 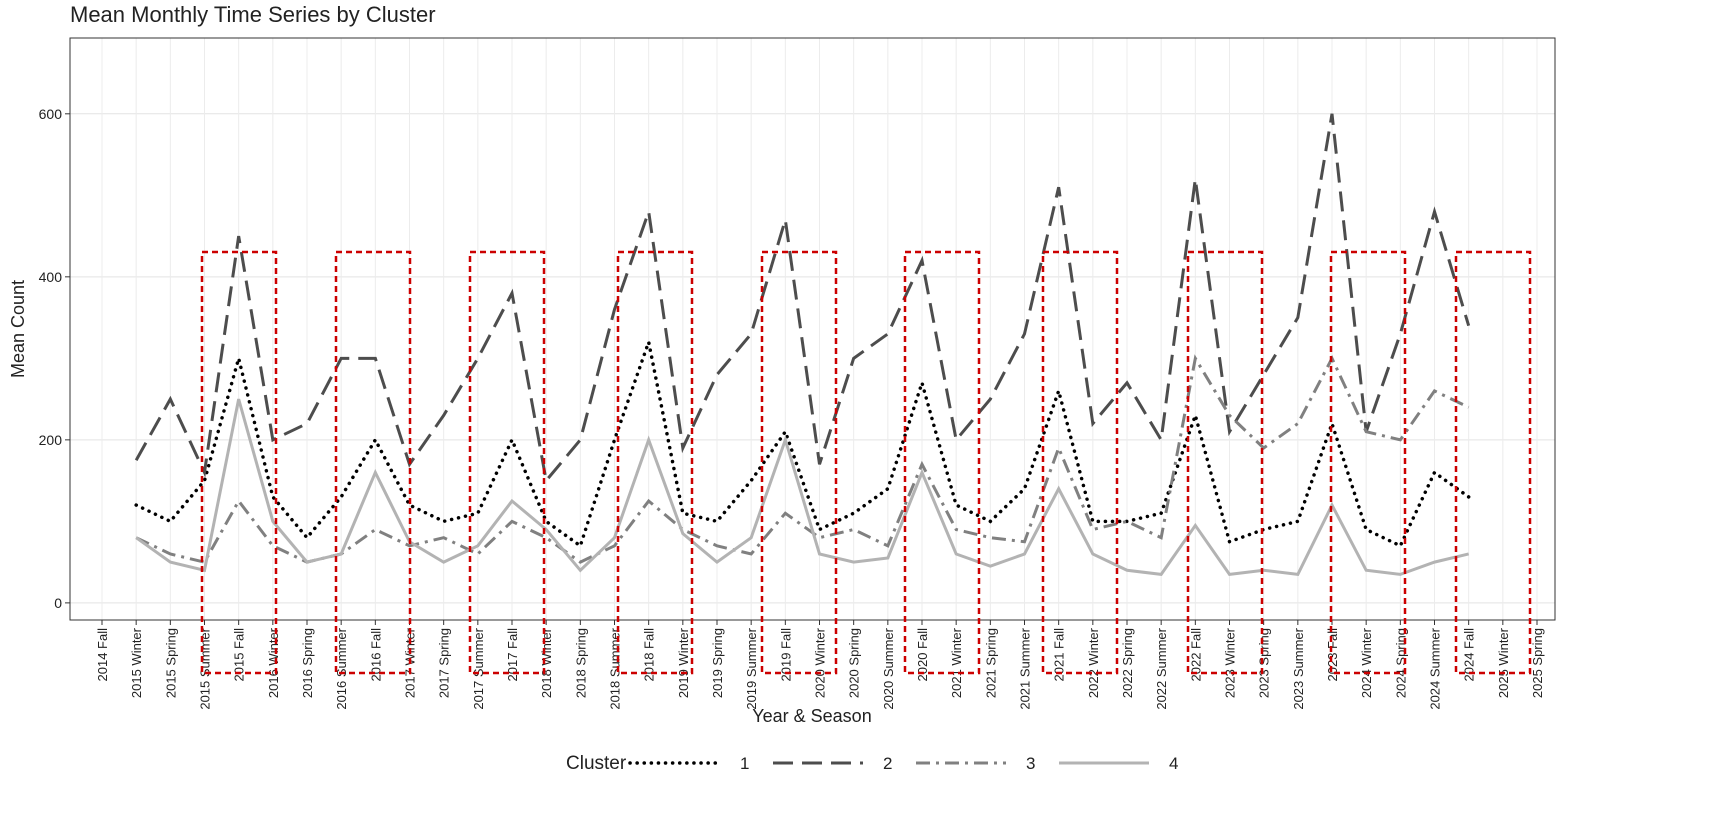 I want to click on legend-label: 4, so click(x=1173, y=763).